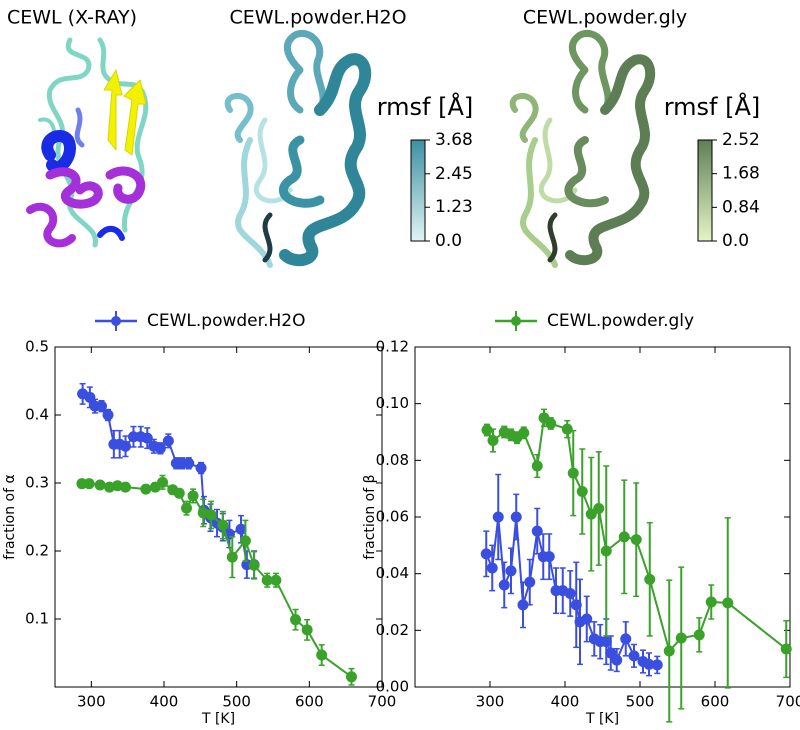 This screenshot has height=730, width=800. Describe the element at coordinates (37, 347) in the screenshot. I see `y-tick-label: 0.5` at that location.